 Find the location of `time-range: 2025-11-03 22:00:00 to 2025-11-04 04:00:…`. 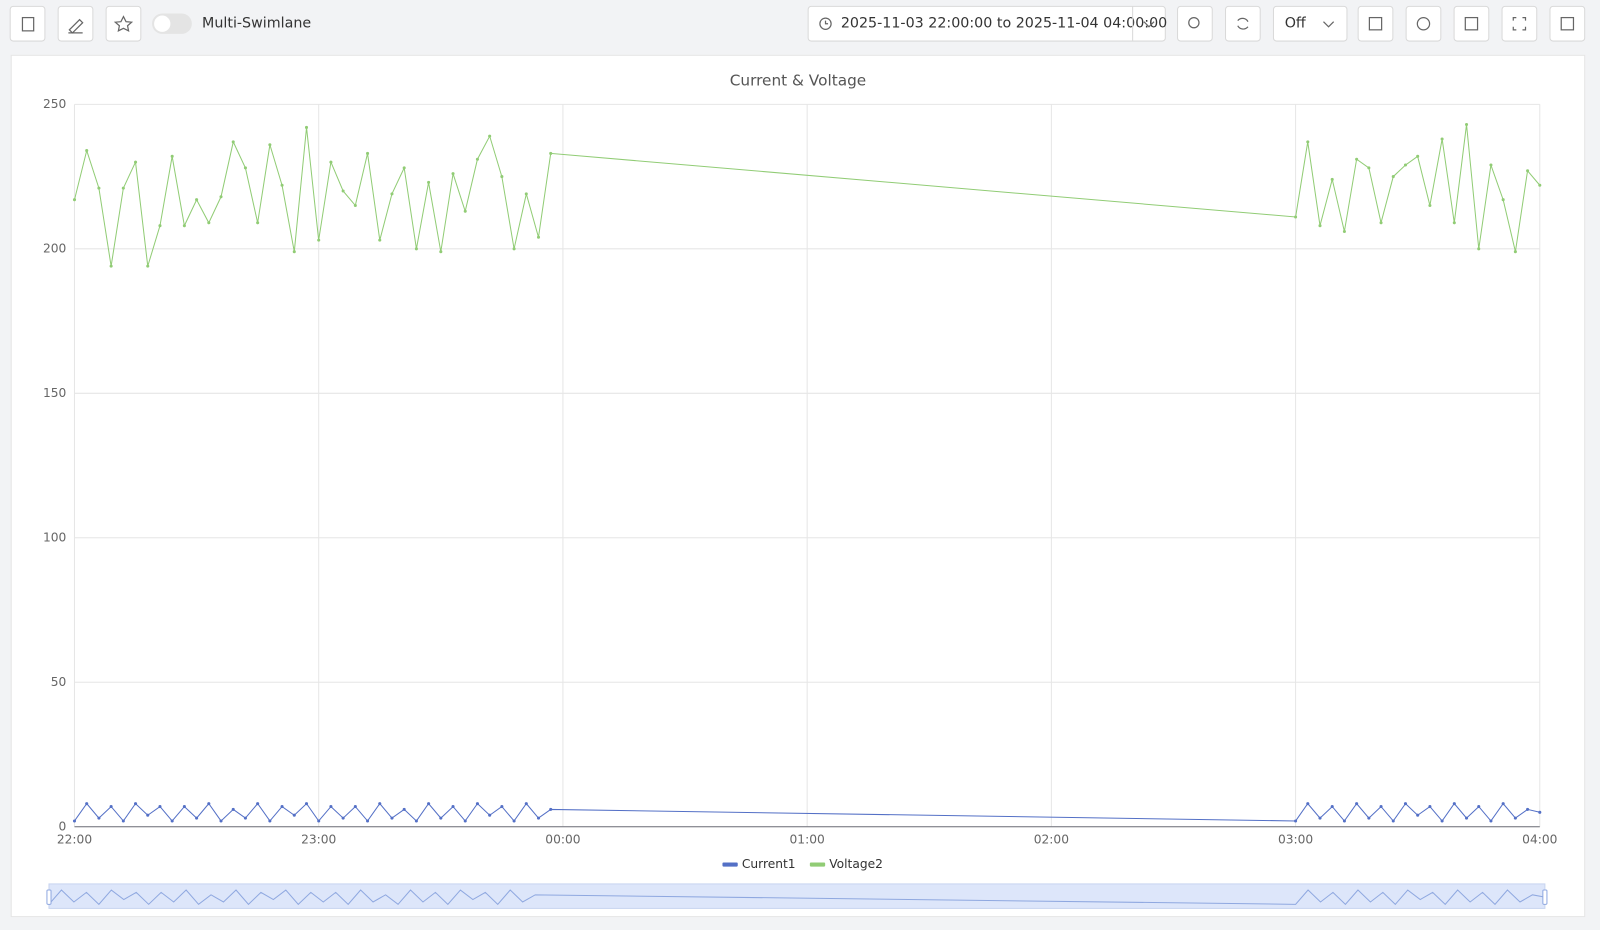

time-range: 2025-11-03 22:00:00 to 2025-11-04 04:00:… is located at coordinates (1004, 24).